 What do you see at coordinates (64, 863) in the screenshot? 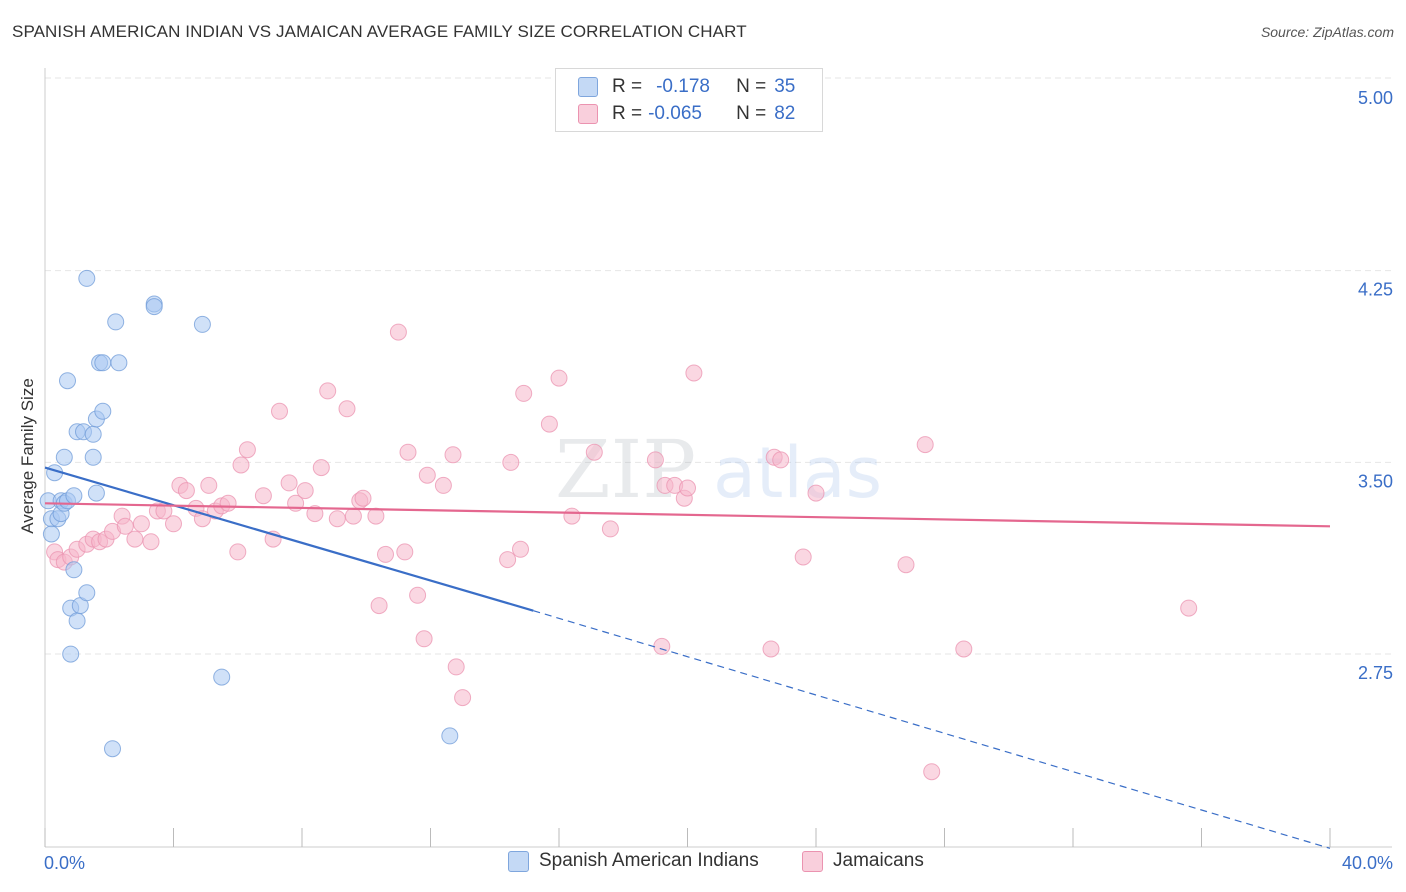
I see `x-tick-label-0: 0.0%` at bounding box center [64, 863].